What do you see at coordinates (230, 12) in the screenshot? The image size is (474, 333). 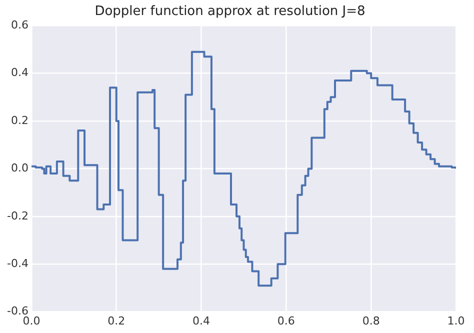 I see `chart-title: Doppler function approx at resolution J=8` at bounding box center [230, 12].